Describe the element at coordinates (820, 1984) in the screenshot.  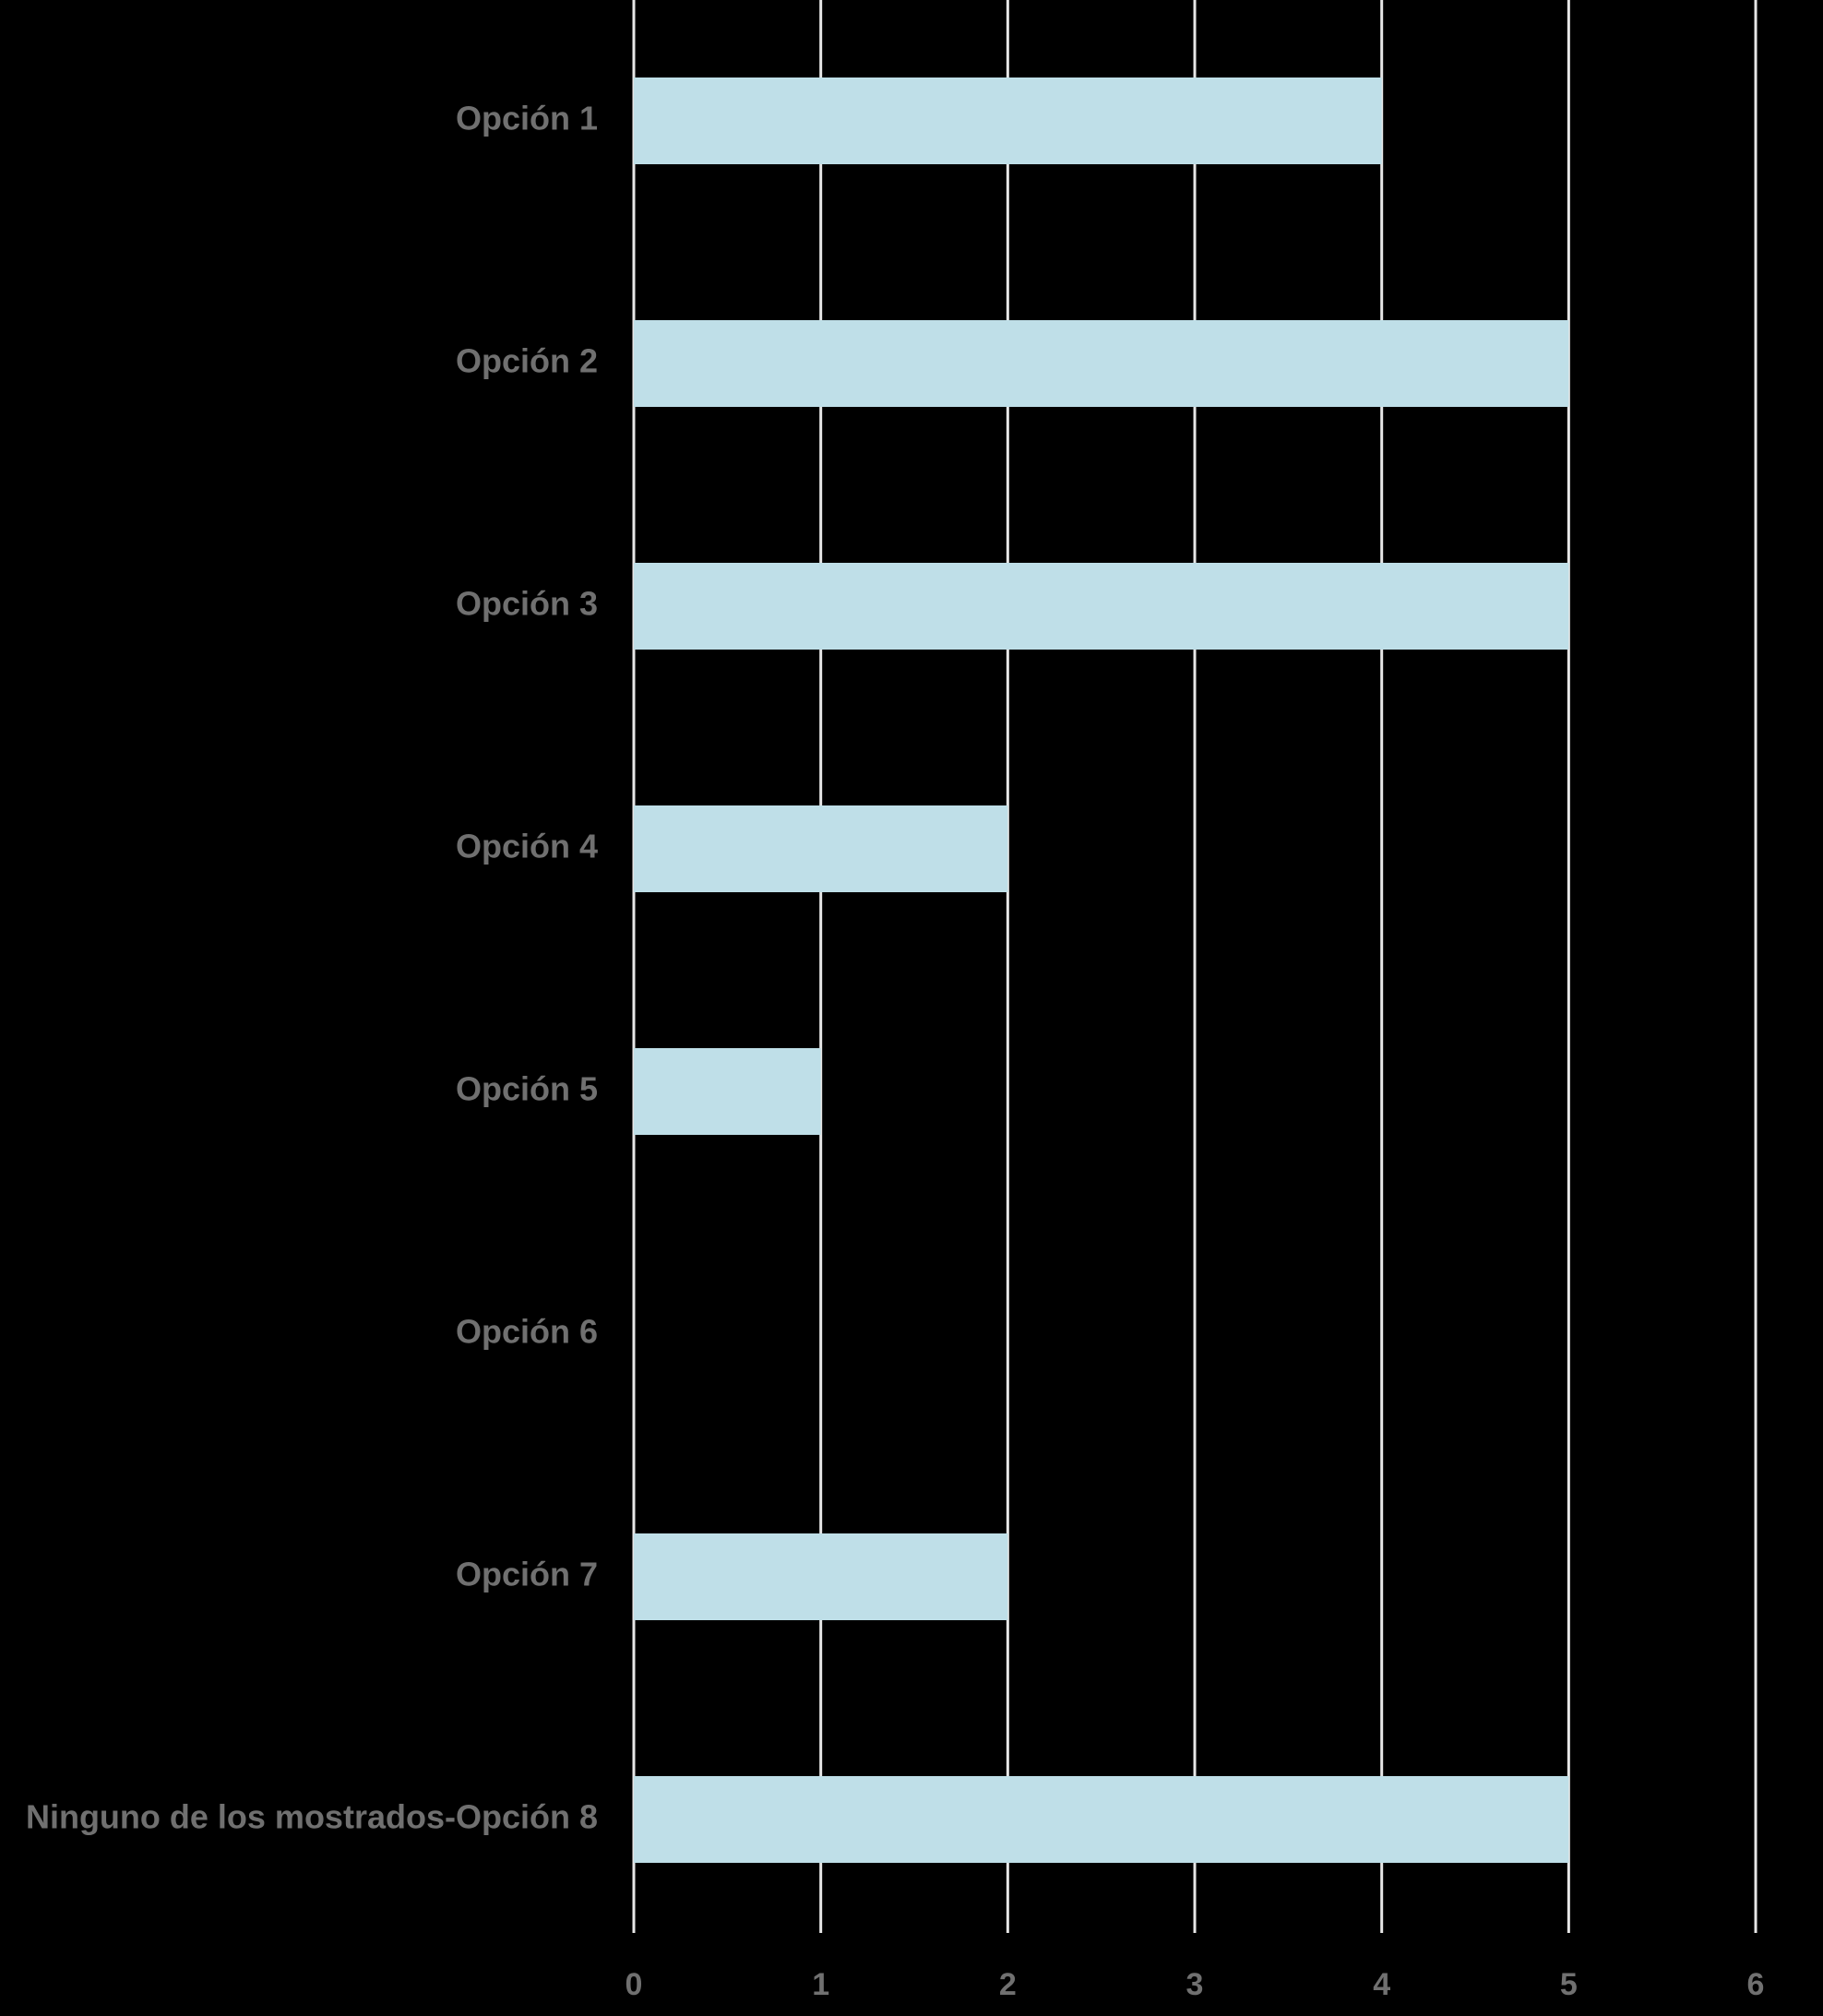
I see `x-tick-label-1: 1` at that location.